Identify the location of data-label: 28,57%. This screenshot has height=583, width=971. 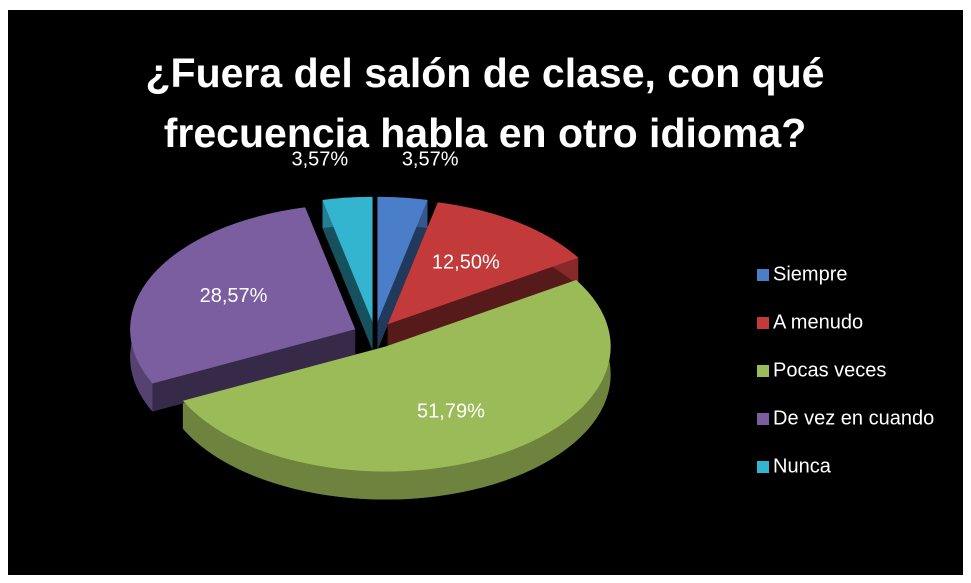
(234, 296).